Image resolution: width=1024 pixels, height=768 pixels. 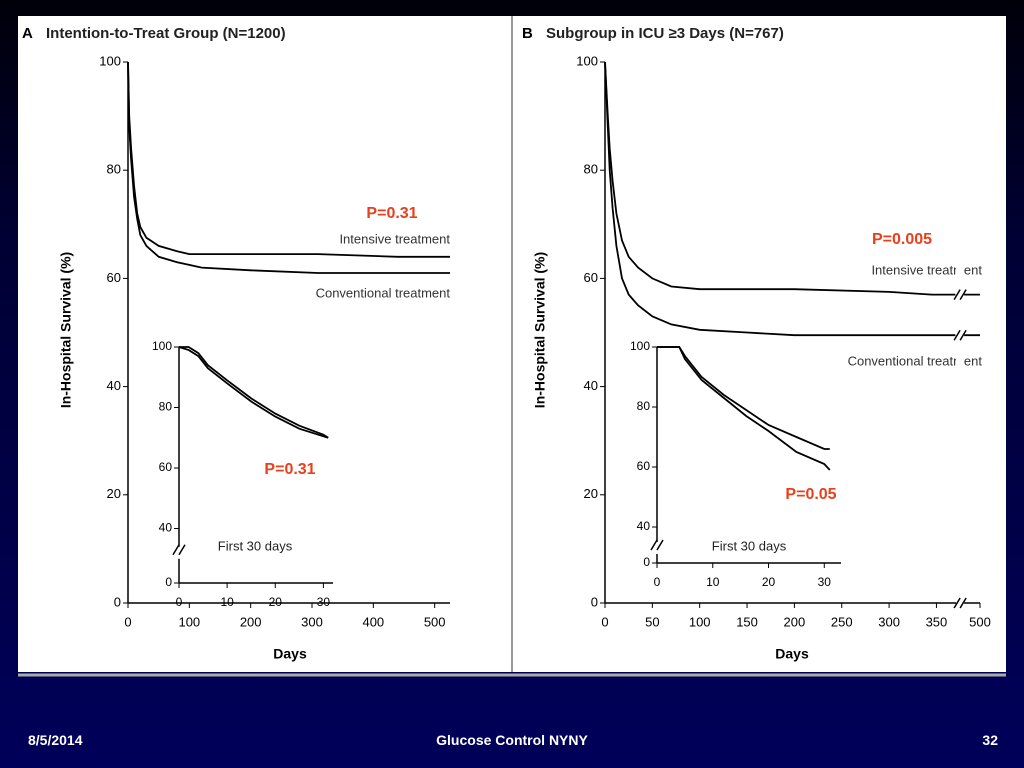 What do you see at coordinates (512, 740) in the screenshot?
I see `footer-title: Glucose Control NYNY` at bounding box center [512, 740].